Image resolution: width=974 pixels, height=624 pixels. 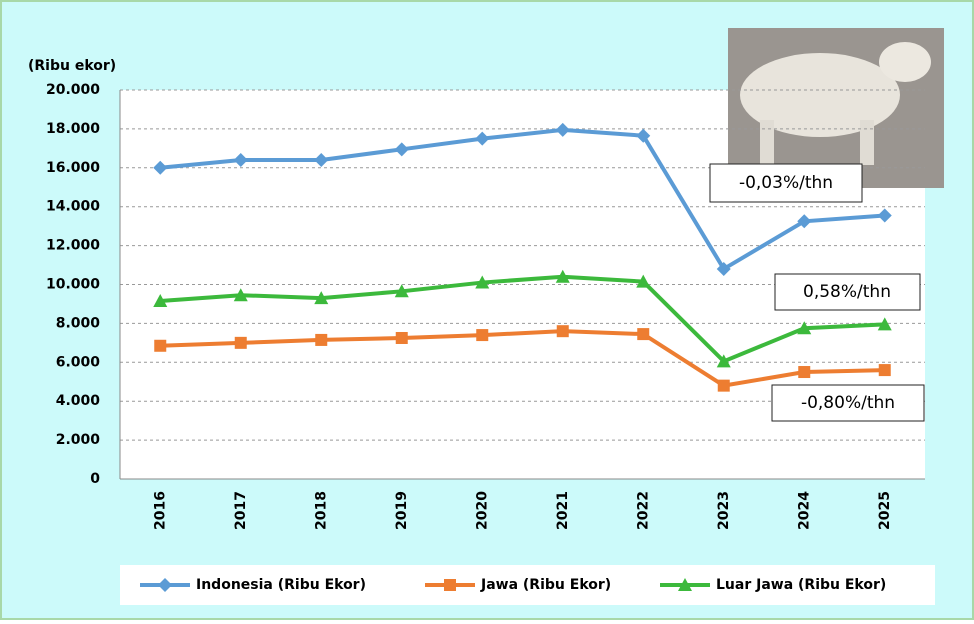 What do you see at coordinates (72, 66) in the screenshot?
I see `y-axis-label: (Ribu ekor)` at bounding box center [72, 66].